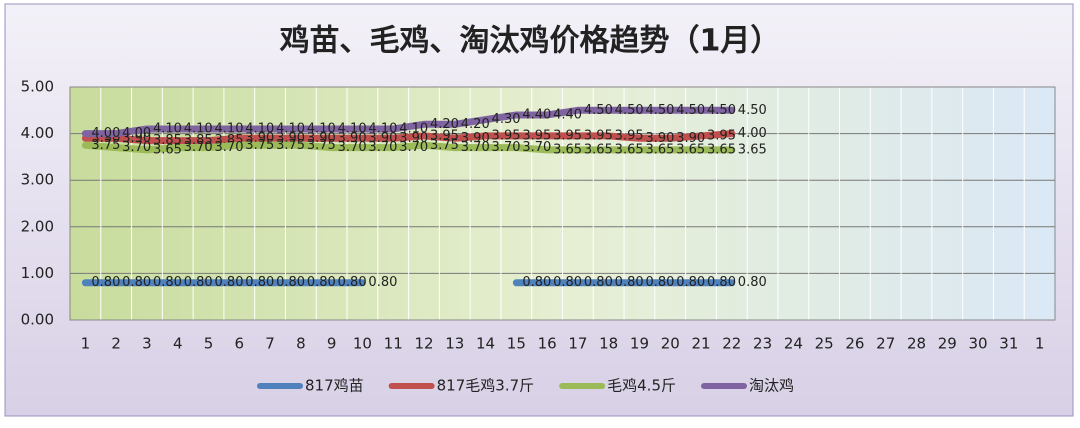  Describe the element at coordinates (393, 344) in the screenshot. I see `x-tick-label: 11` at that location.